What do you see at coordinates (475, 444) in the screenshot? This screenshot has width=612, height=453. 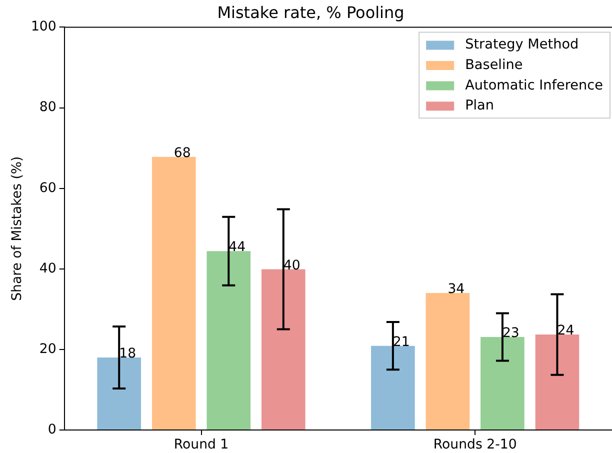 I see `x-tick-label: Rounds 2-10` at bounding box center [475, 444].